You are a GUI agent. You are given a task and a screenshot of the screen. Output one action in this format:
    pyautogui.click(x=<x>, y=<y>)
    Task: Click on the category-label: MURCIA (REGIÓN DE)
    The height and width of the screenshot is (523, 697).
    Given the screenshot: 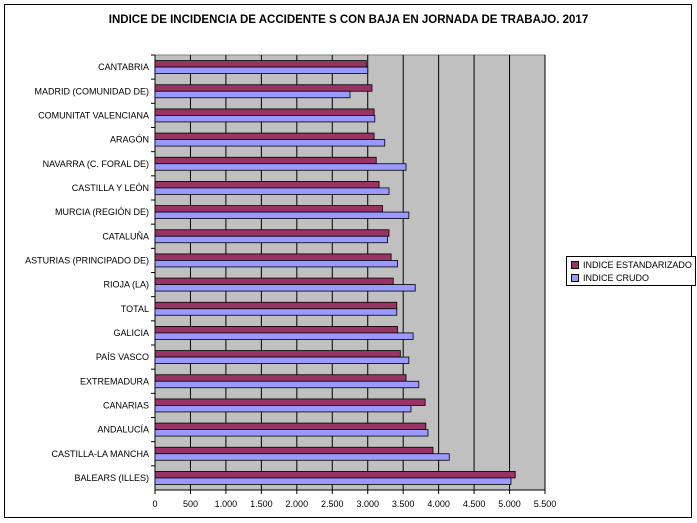 What is the action you would take?
    pyautogui.click(x=102, y=212)
    